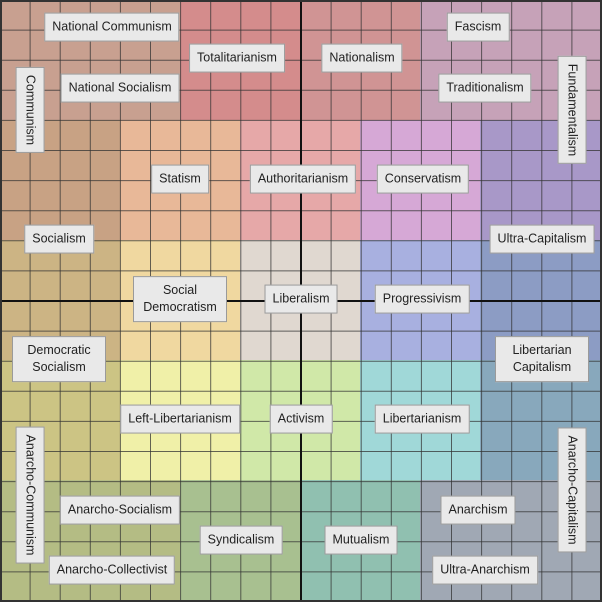 The height and width of the screenshot is (602, 602). What do you see at coordinates (478, 510) in the screenshot?
I see `ideology-label: Anarchism` at bounding box center [478, 510].